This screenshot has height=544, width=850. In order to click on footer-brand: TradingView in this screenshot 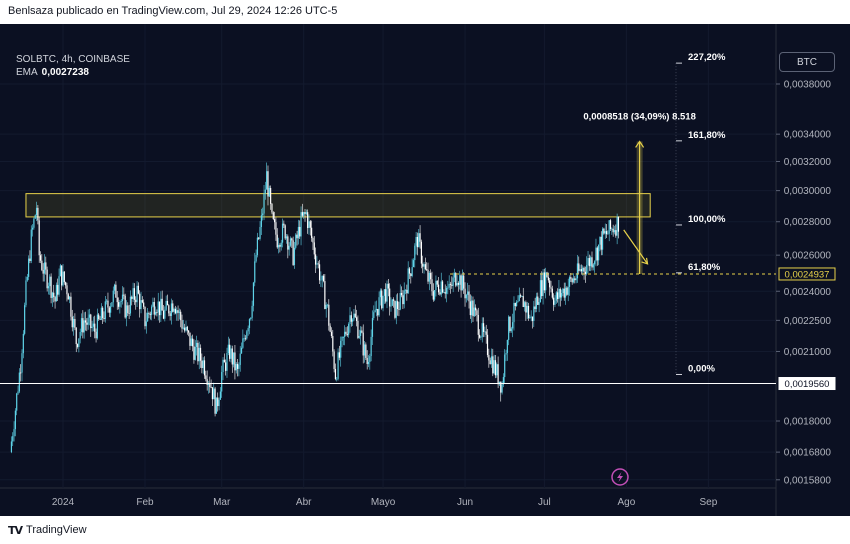, I will do `click(56, 530)`.